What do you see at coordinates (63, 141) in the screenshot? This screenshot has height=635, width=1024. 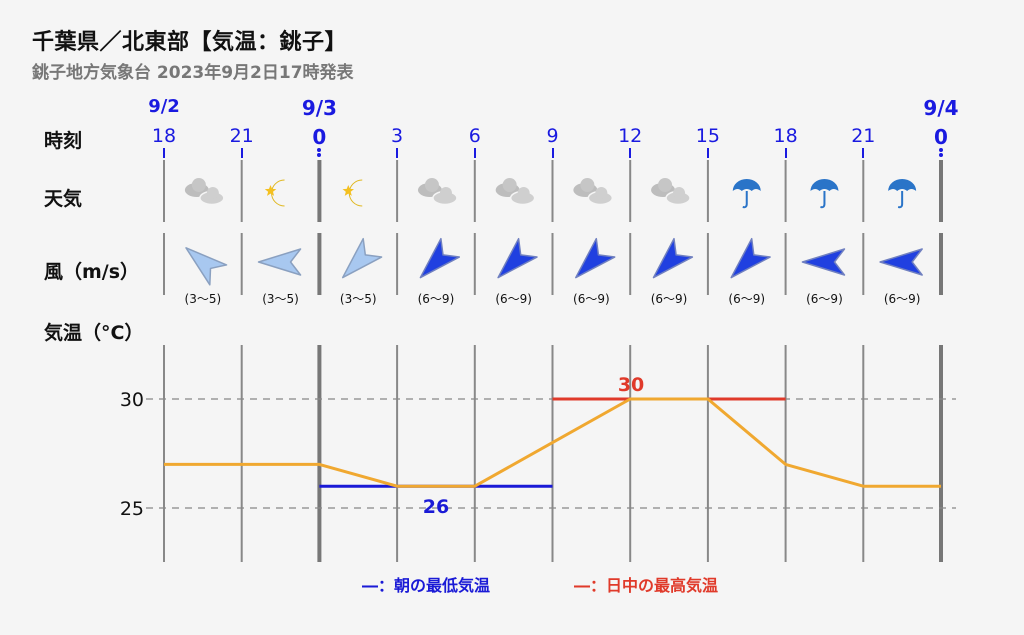 I see `row-label-time: 時刻` at bounding box center [63, 141].